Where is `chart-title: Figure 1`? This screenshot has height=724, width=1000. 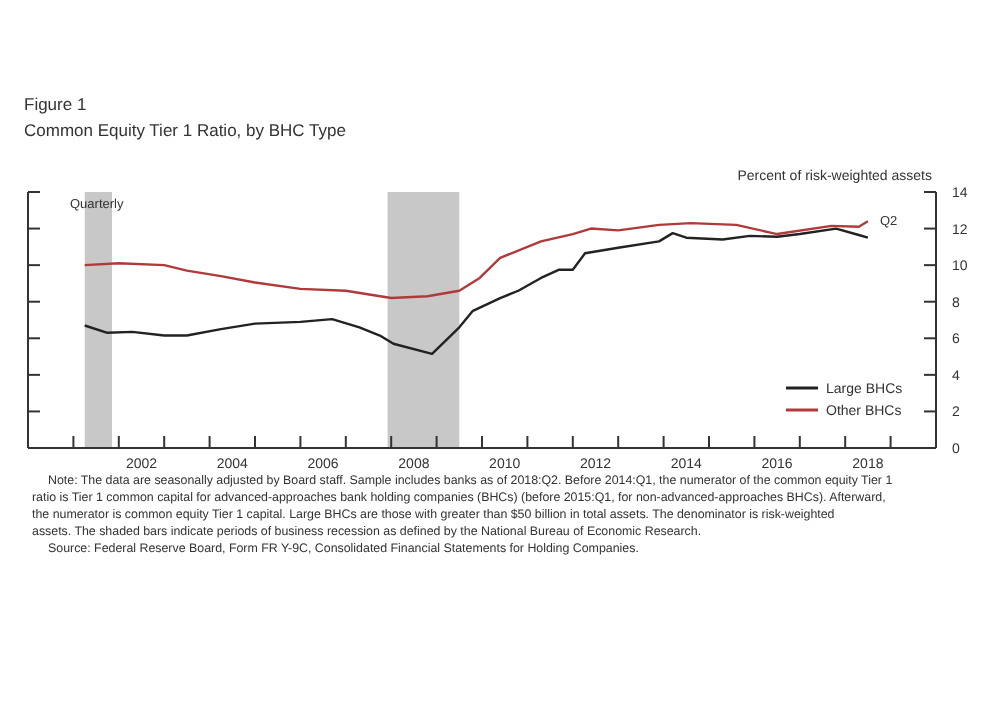 chart-title: Figure 1 is located at coordinates (55, 104).